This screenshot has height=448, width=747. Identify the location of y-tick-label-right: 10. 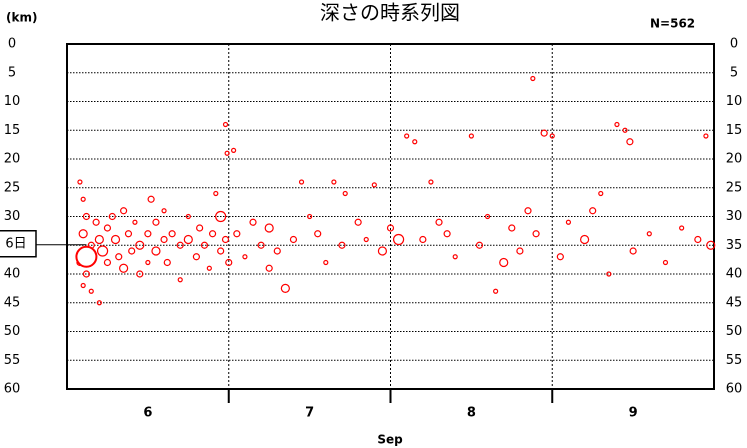
(734, 101).